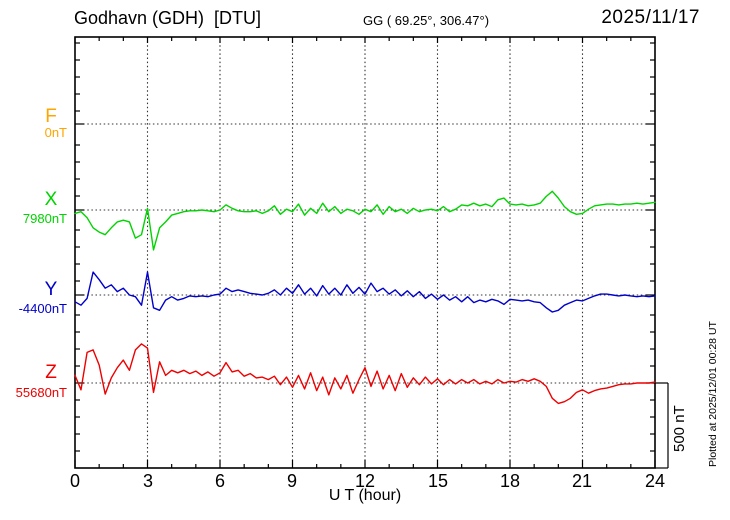 This screenshot has height=520, width=730. Describe the element at coordinates (147, 481) in the screenshot. I see `x-tick-label: 3` at that location.